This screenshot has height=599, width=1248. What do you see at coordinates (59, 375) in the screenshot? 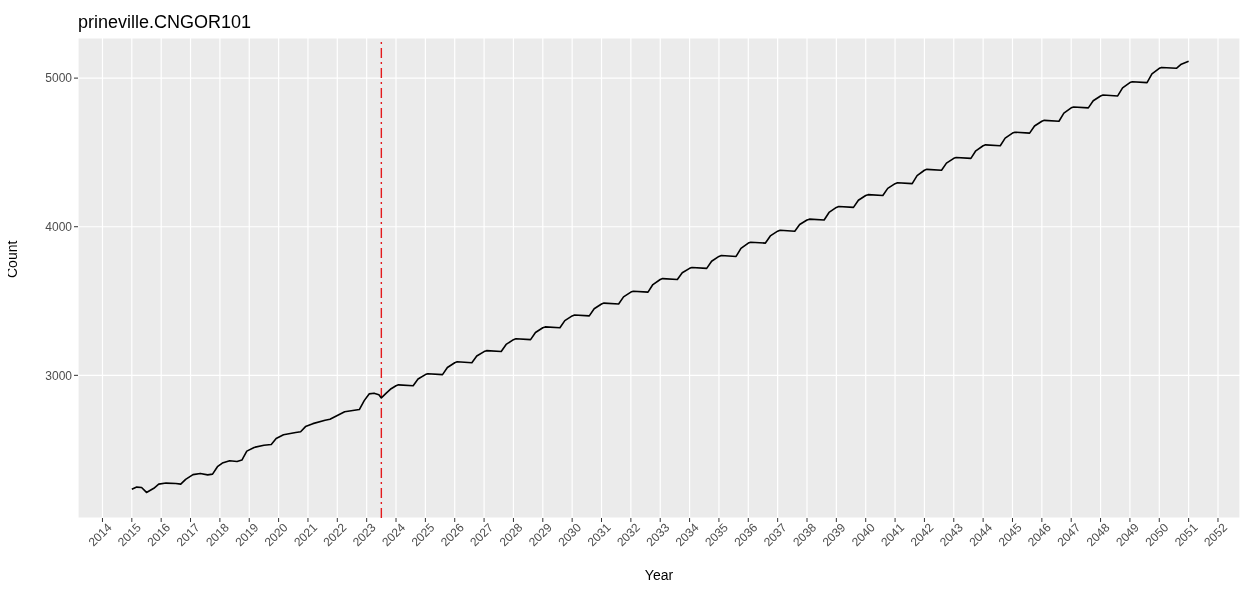
I see `y-tick-label: 3000` at bounding box center [59, 375].